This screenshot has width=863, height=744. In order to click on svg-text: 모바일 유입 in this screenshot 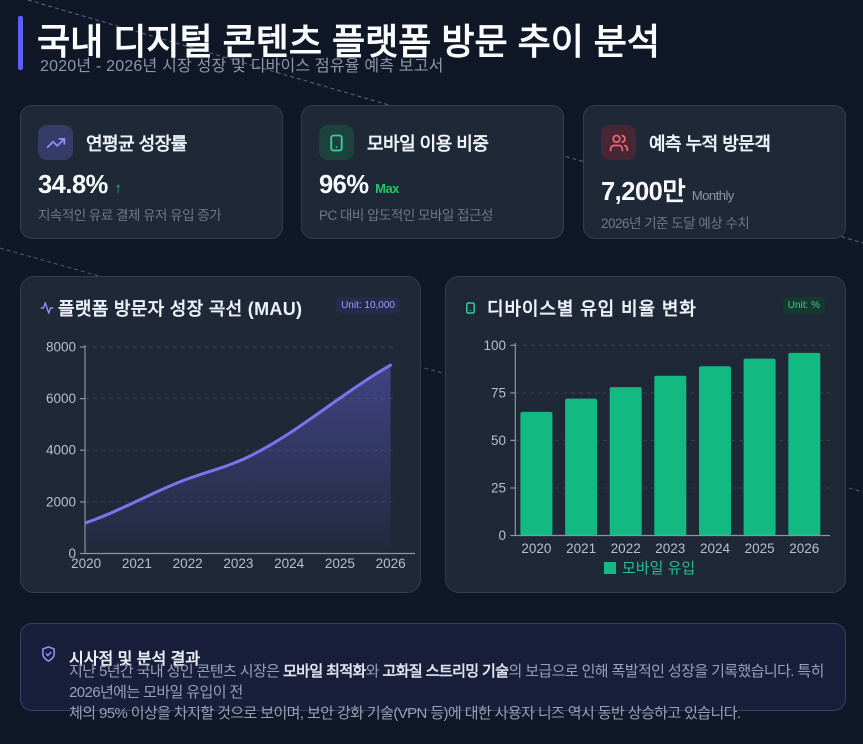, I will do `click(658, 568)`.